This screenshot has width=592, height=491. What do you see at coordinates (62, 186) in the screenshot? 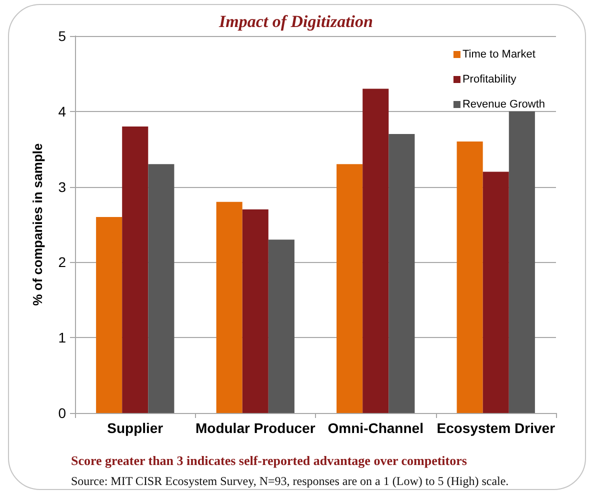
I see `y-tick-label: 3` at bounding box center [62, 186].